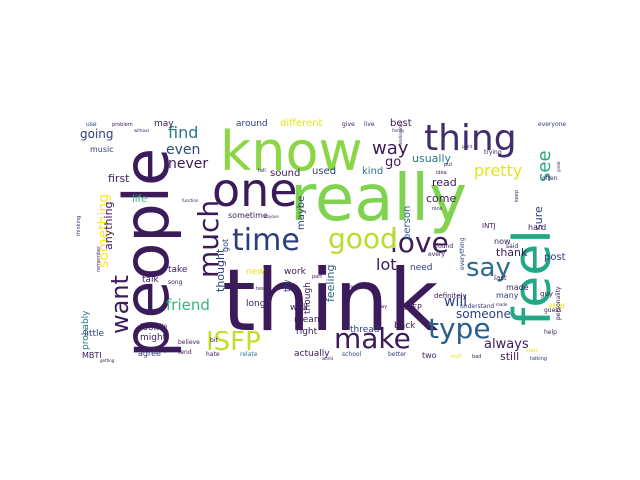  Describe the element at coordinates (365, 330) in the screenshot. I see `cloud-word-thread: thread` at that location.